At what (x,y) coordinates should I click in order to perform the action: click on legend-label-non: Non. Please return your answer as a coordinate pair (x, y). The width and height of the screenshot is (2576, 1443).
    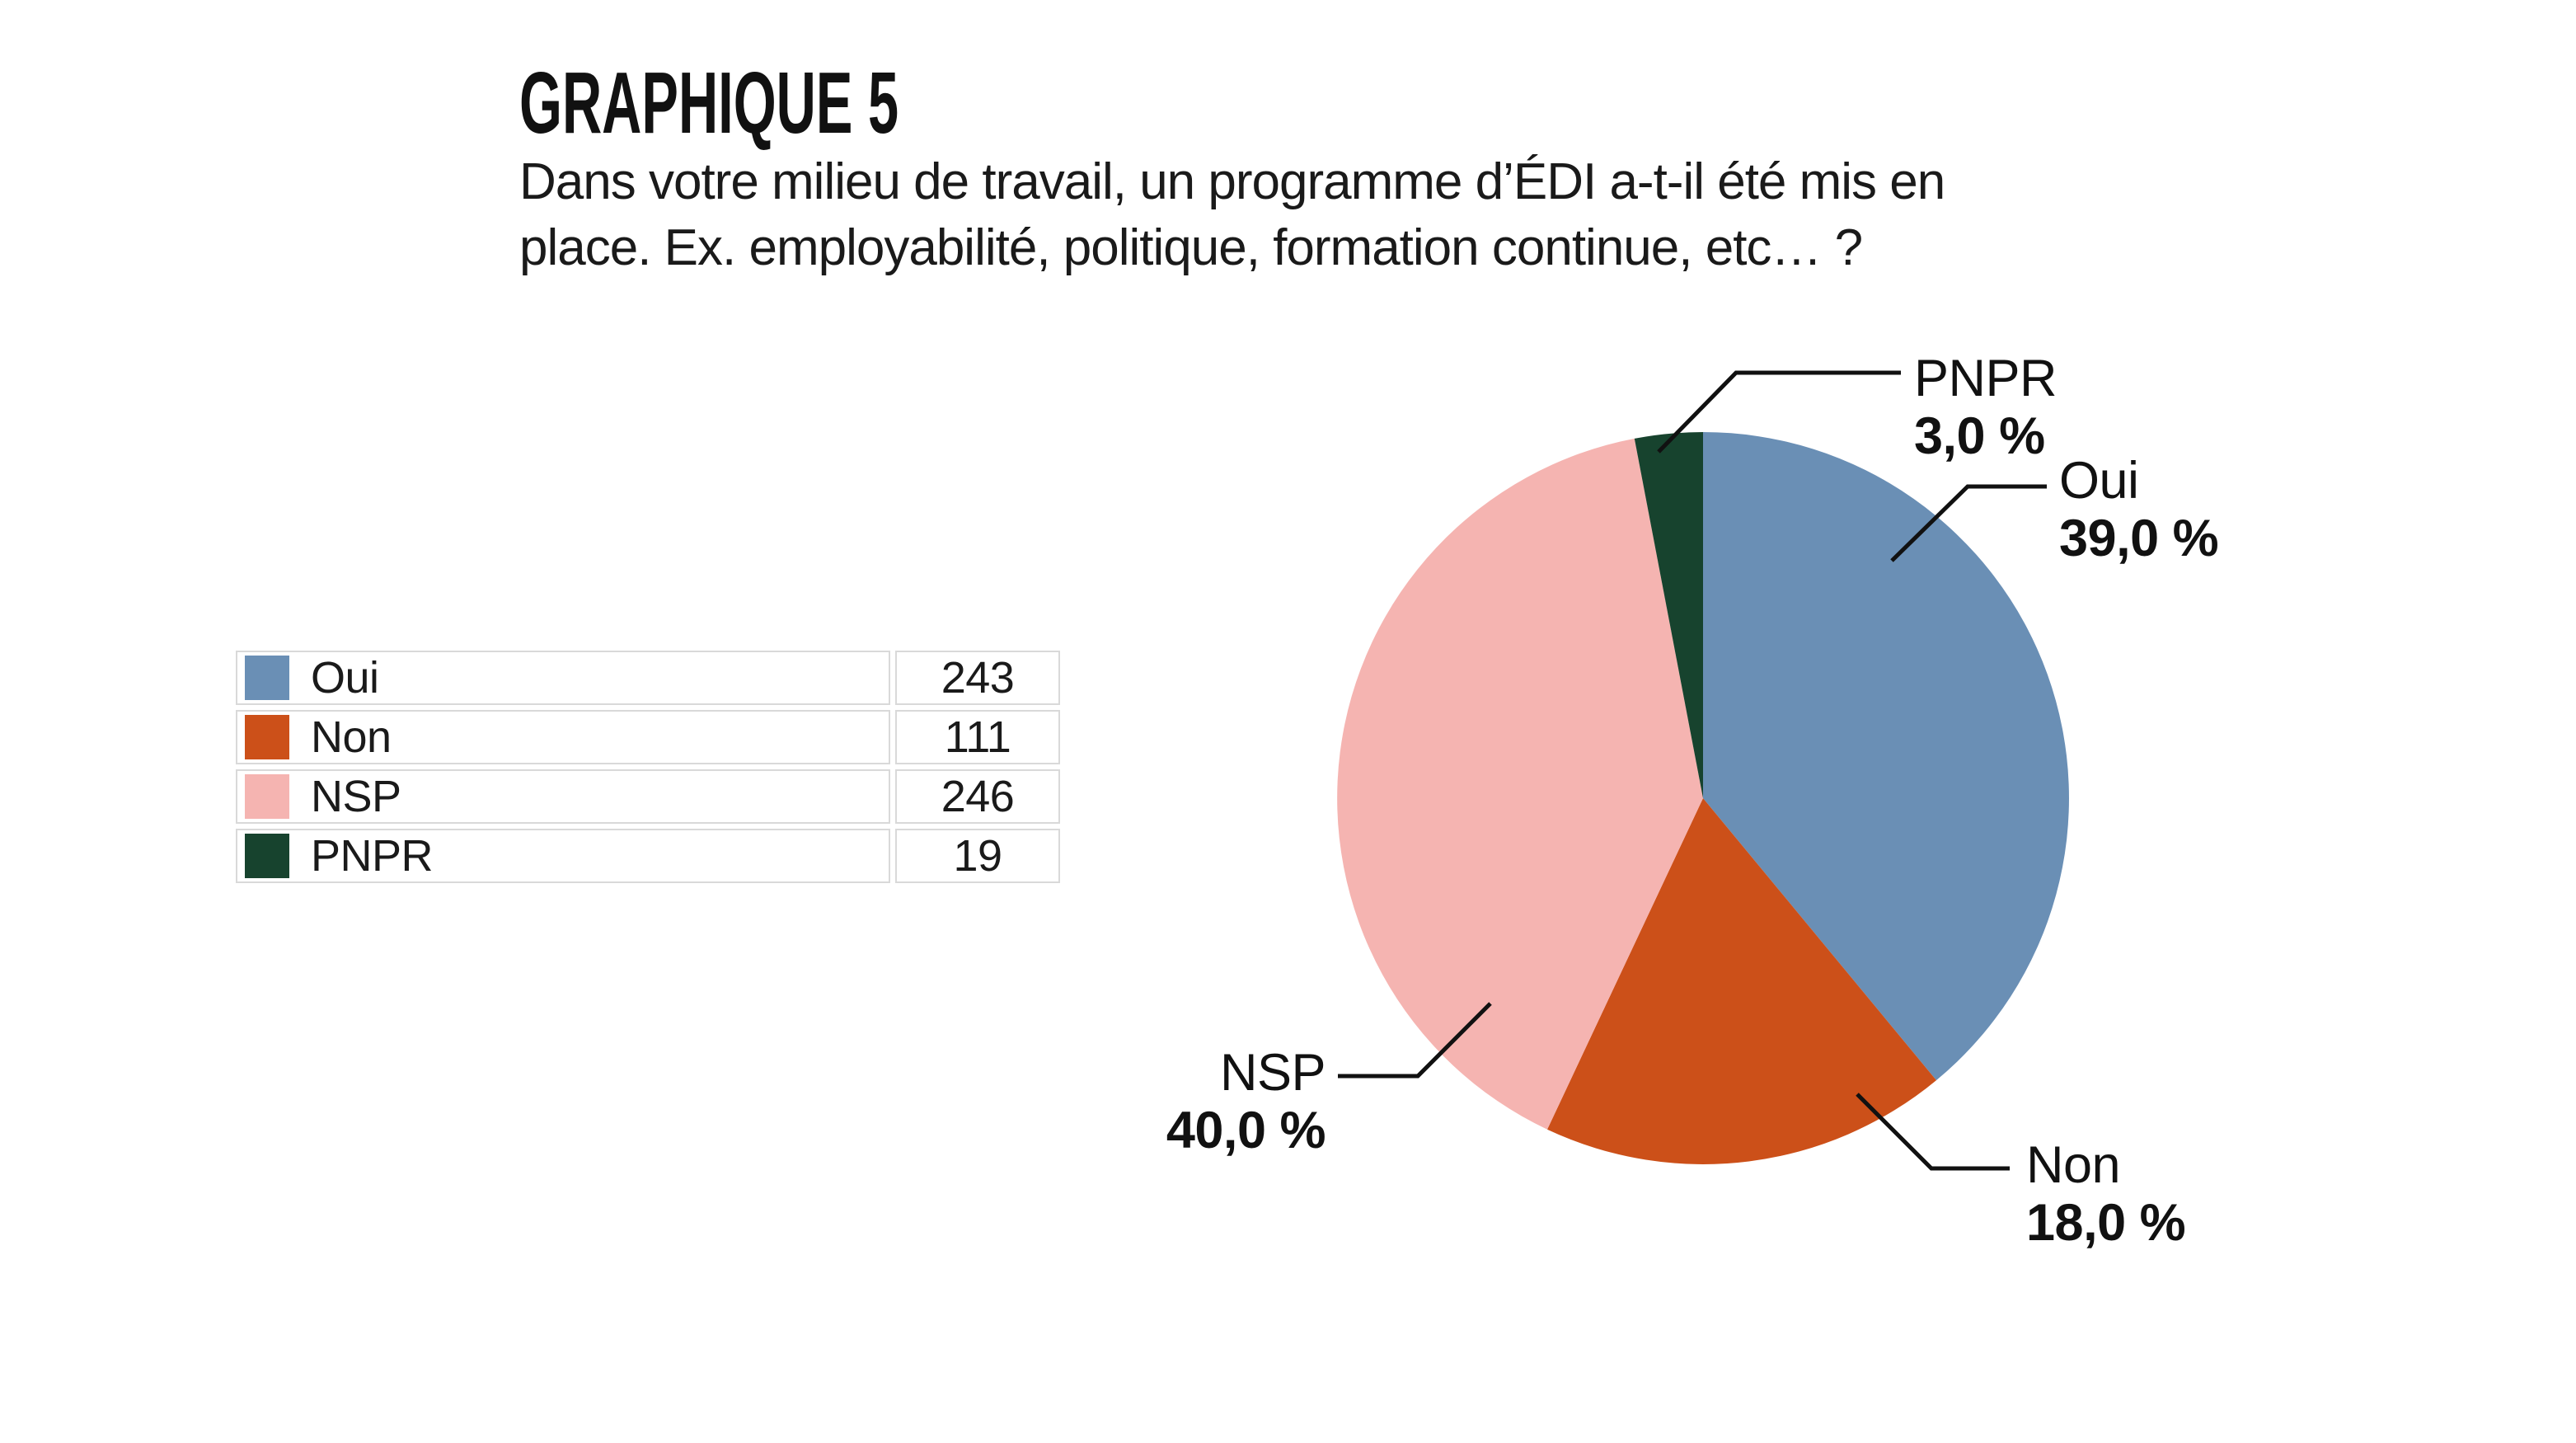
    Looking at the image, I should click on (351, 737).